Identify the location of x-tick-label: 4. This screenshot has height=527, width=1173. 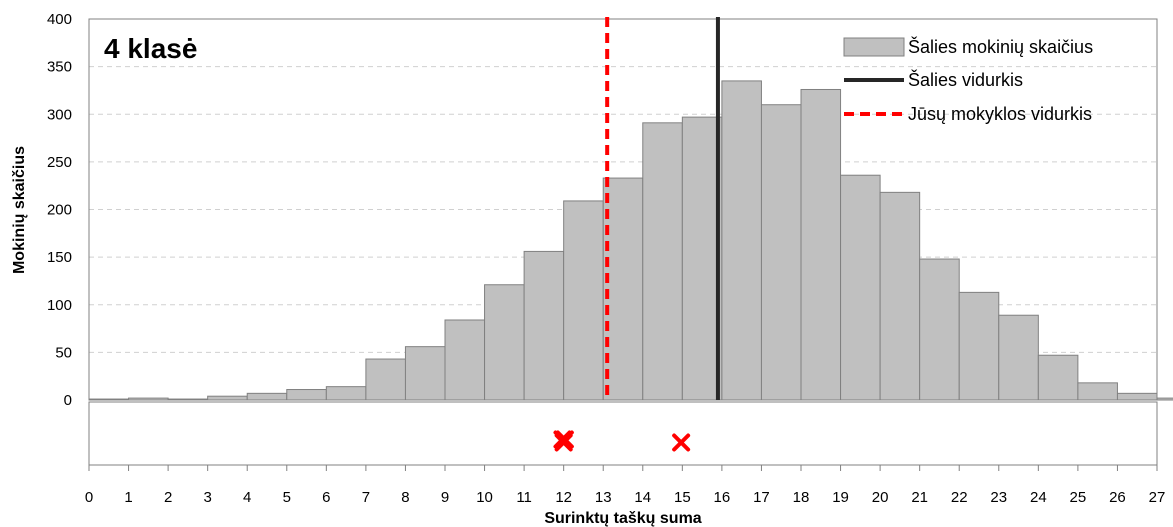
(247, 497).